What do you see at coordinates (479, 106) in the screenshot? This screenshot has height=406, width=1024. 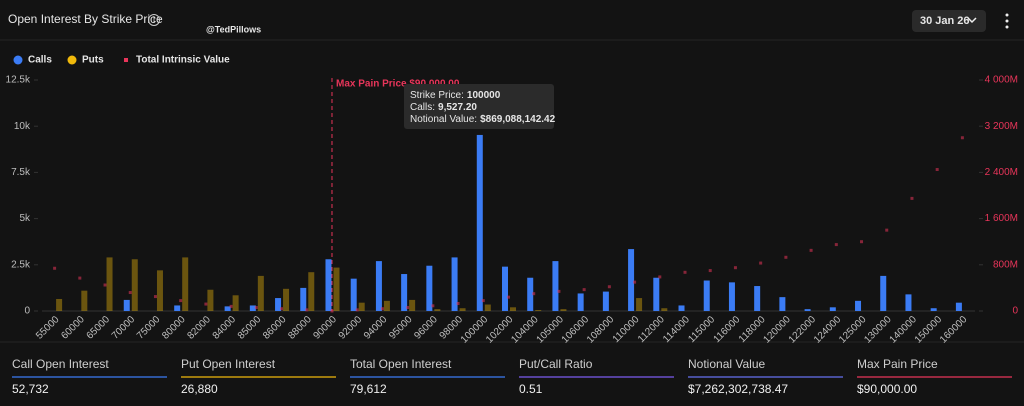 I see `tooltip` at bounding box center [479, 106].